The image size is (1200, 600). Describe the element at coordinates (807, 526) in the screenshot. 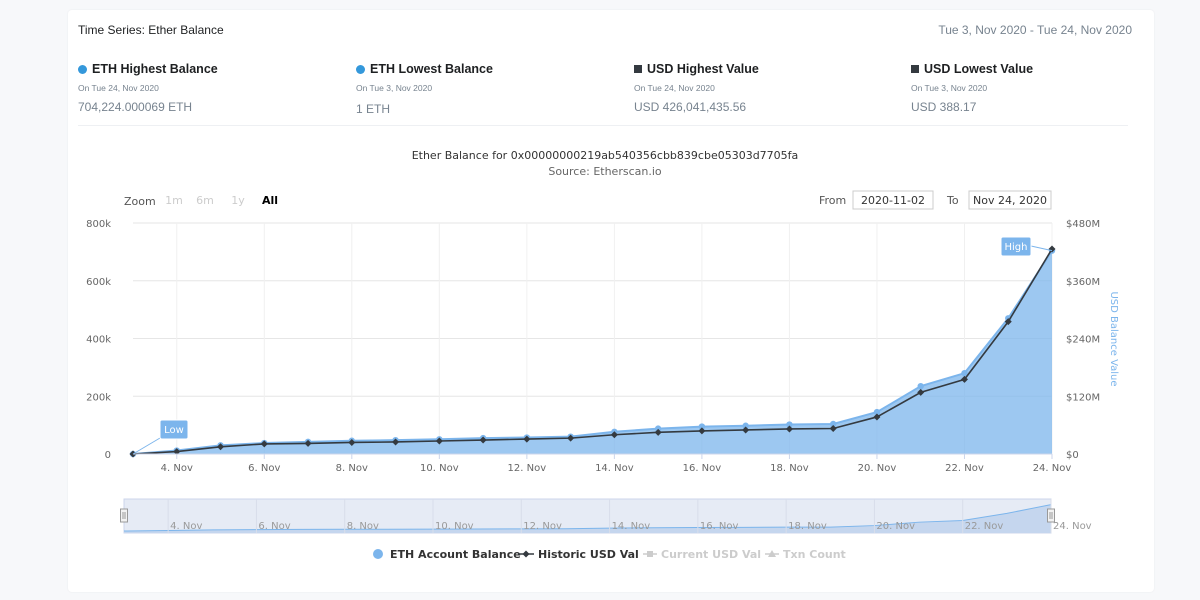

I see `navigator-tick-label: 18. Nov` at that location.